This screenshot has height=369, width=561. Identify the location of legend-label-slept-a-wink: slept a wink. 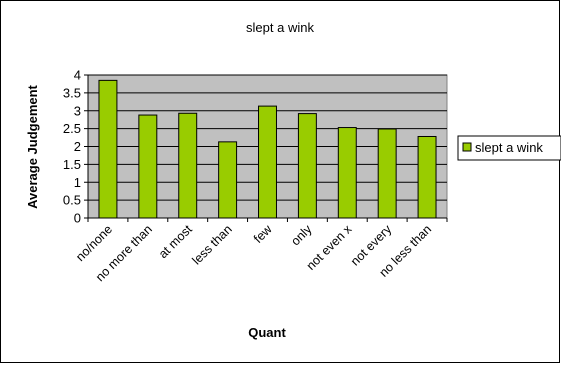
(509, 147).